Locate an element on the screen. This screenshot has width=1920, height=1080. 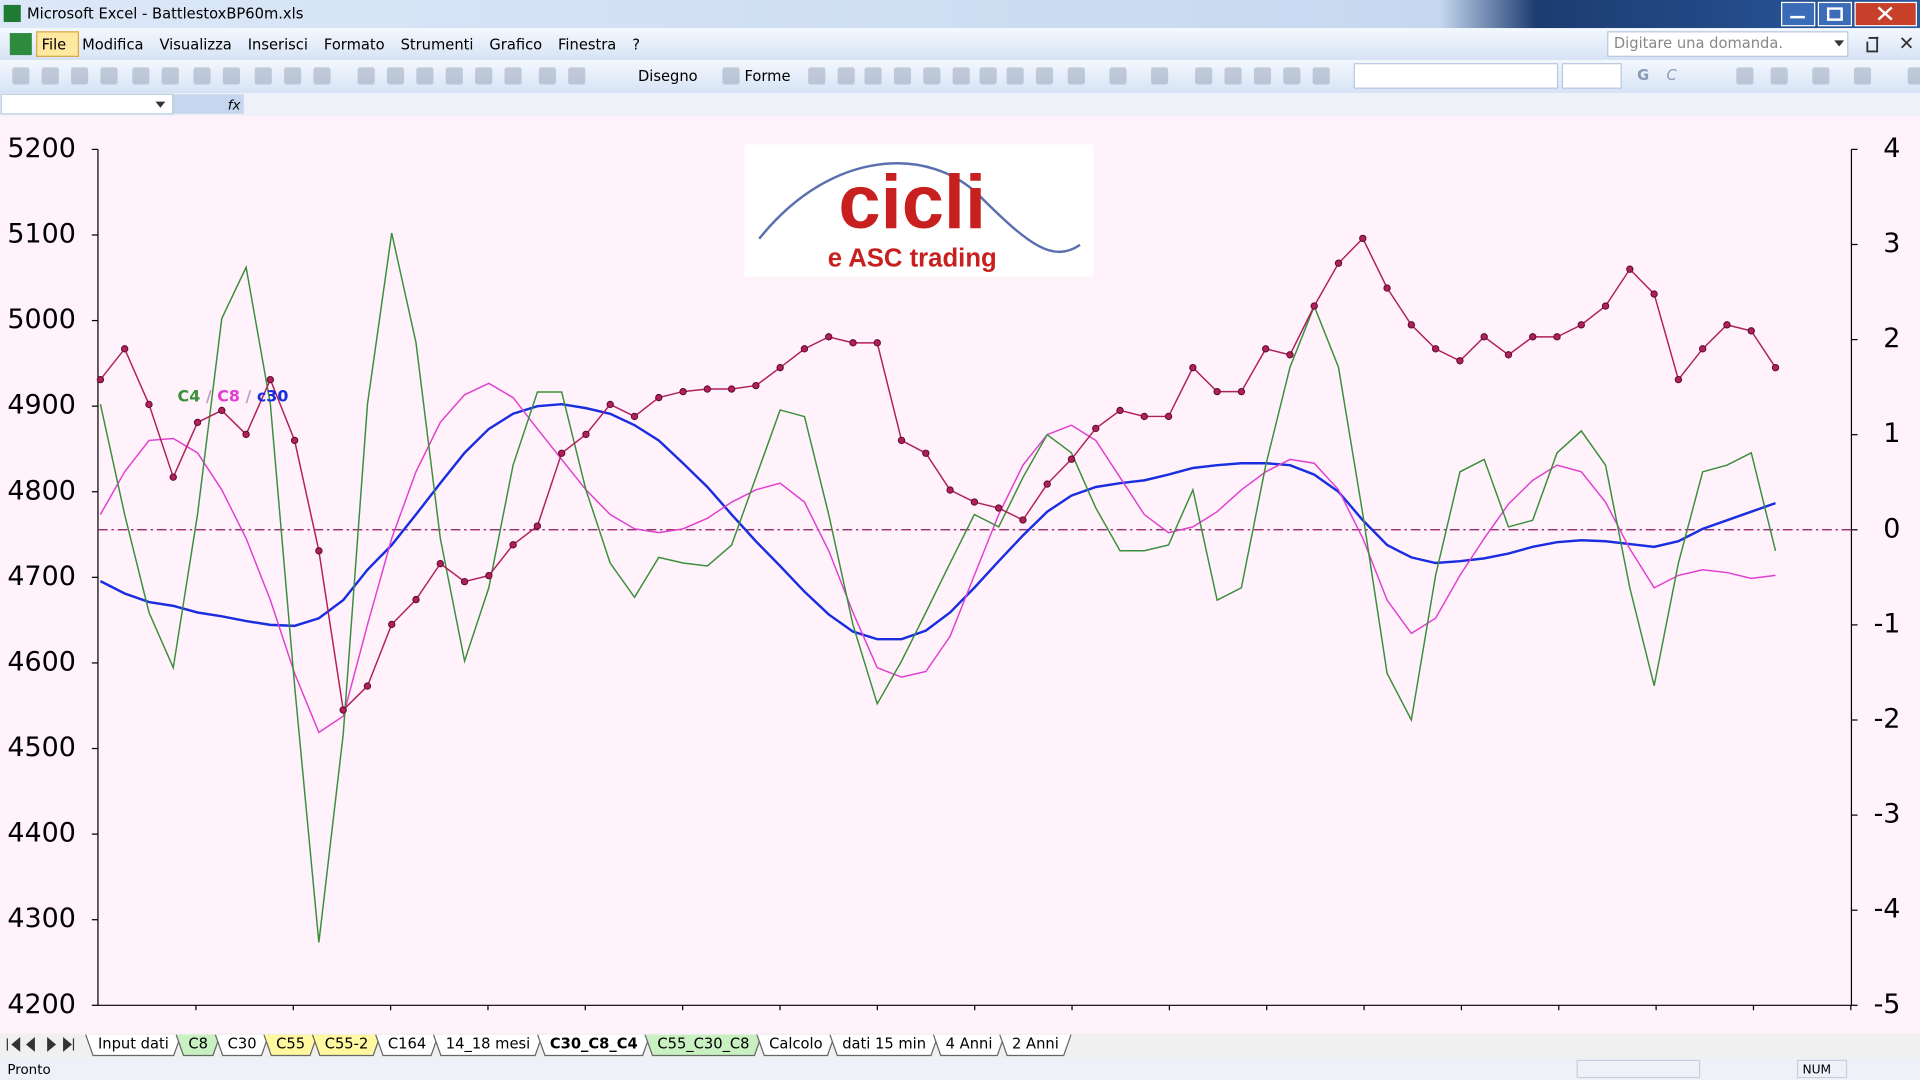
italic-button: C is located at coordinates (1672, 75).